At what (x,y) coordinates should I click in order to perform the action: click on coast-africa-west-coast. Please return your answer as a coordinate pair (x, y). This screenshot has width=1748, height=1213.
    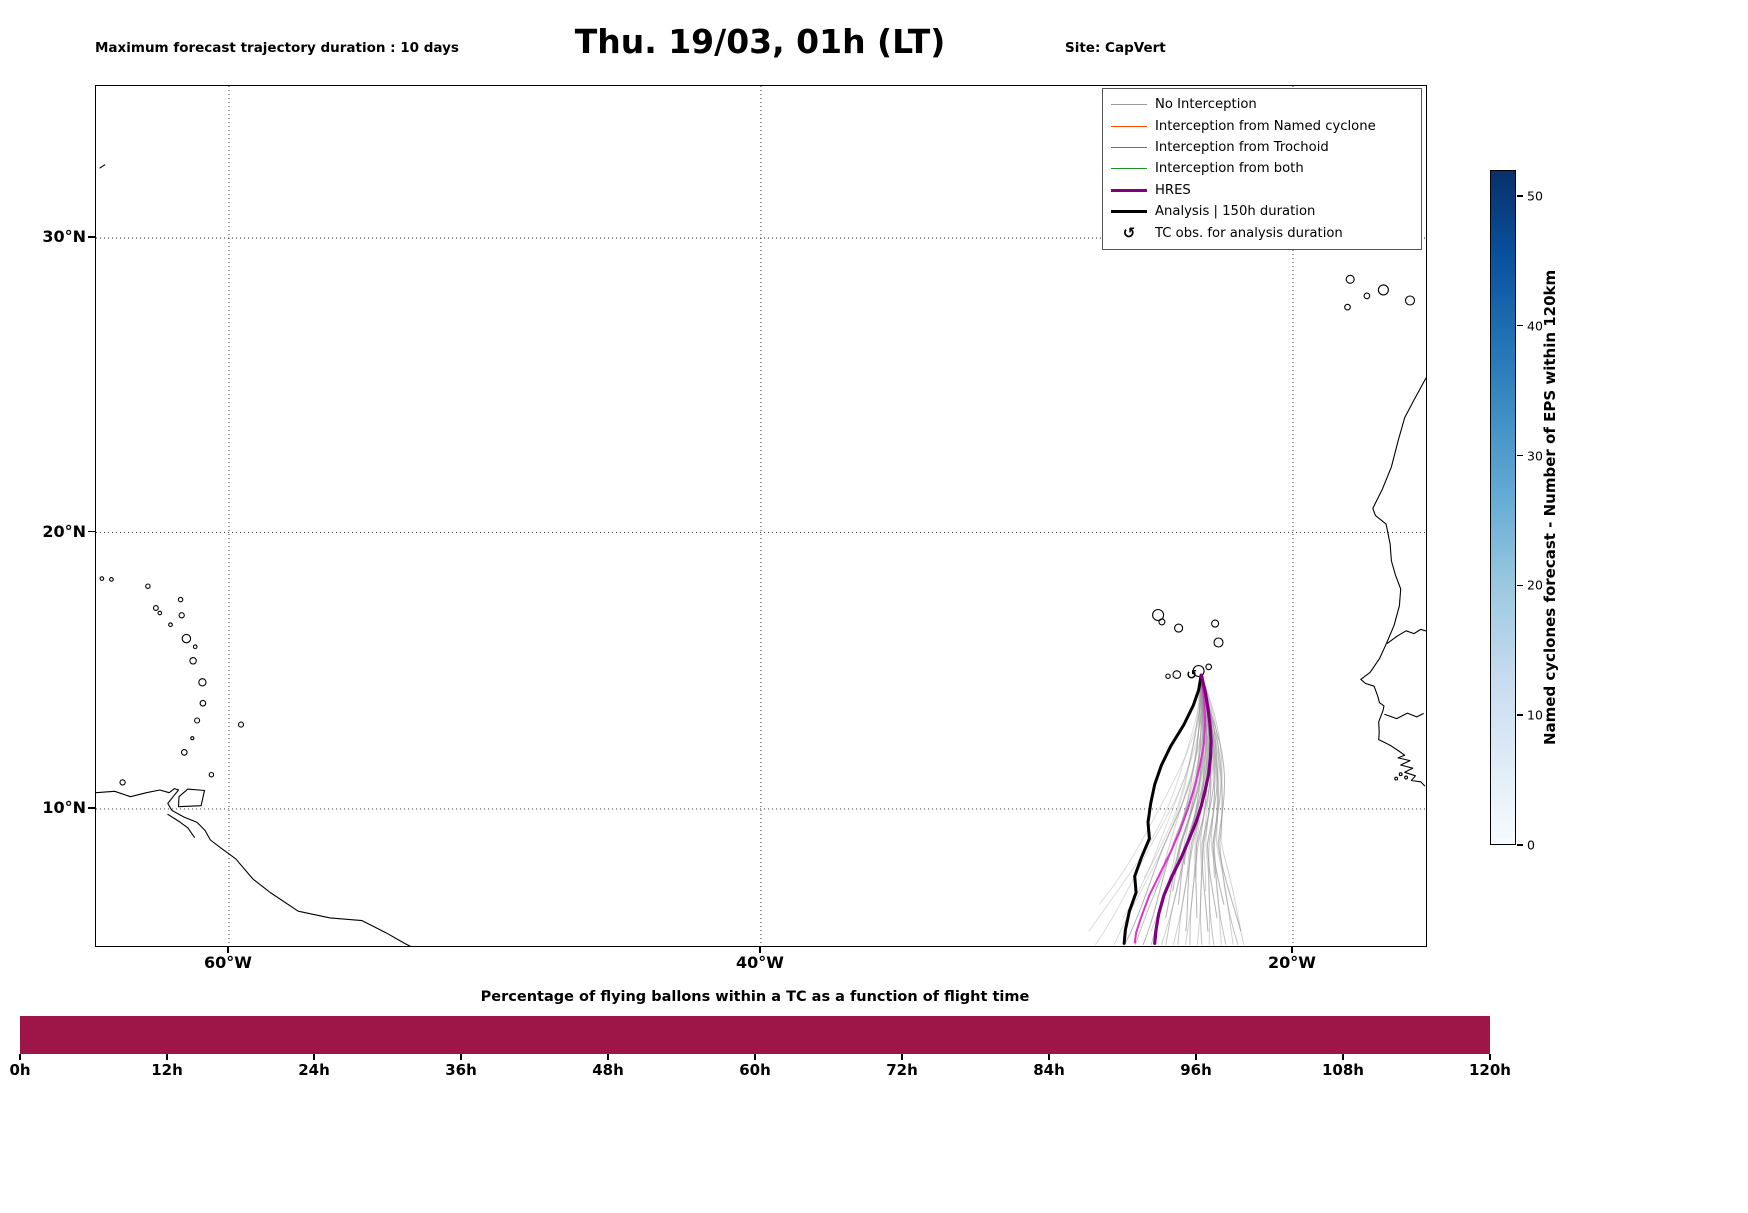
    Looking at the image, I should click on (1393, 582).